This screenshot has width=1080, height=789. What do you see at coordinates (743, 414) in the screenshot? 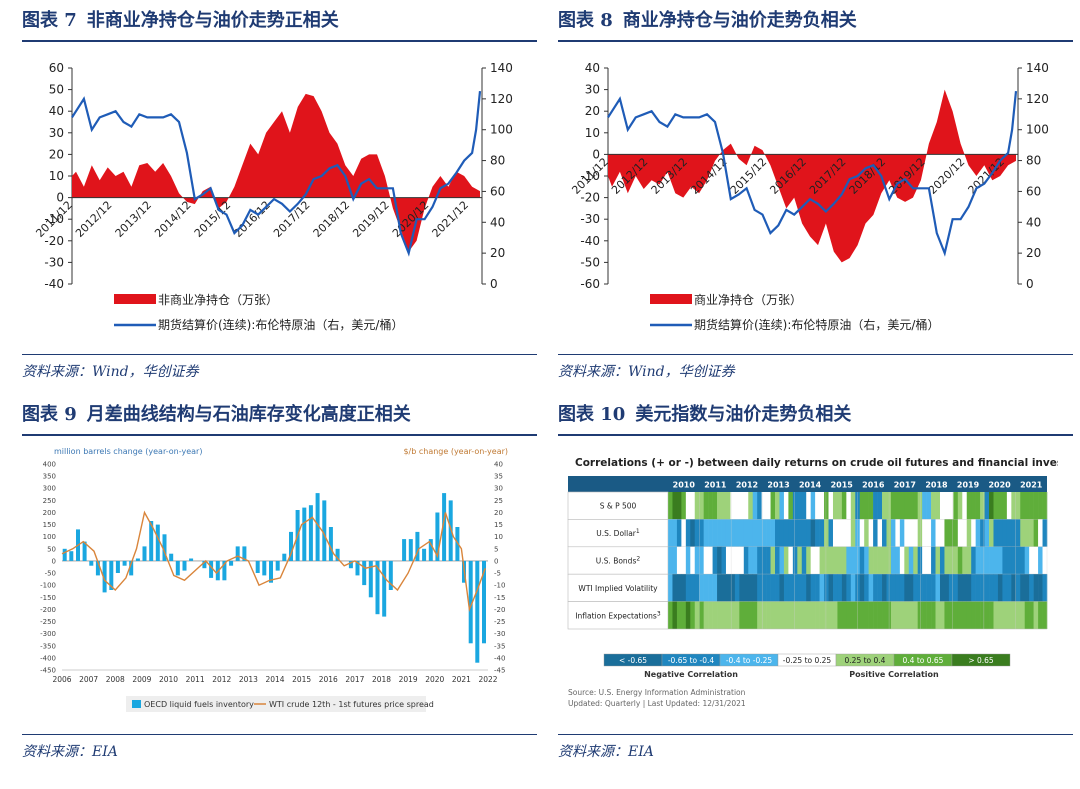
I see `figure-10-heading: 美元指数与油价走势负相关` at bounding box center [743, 414].